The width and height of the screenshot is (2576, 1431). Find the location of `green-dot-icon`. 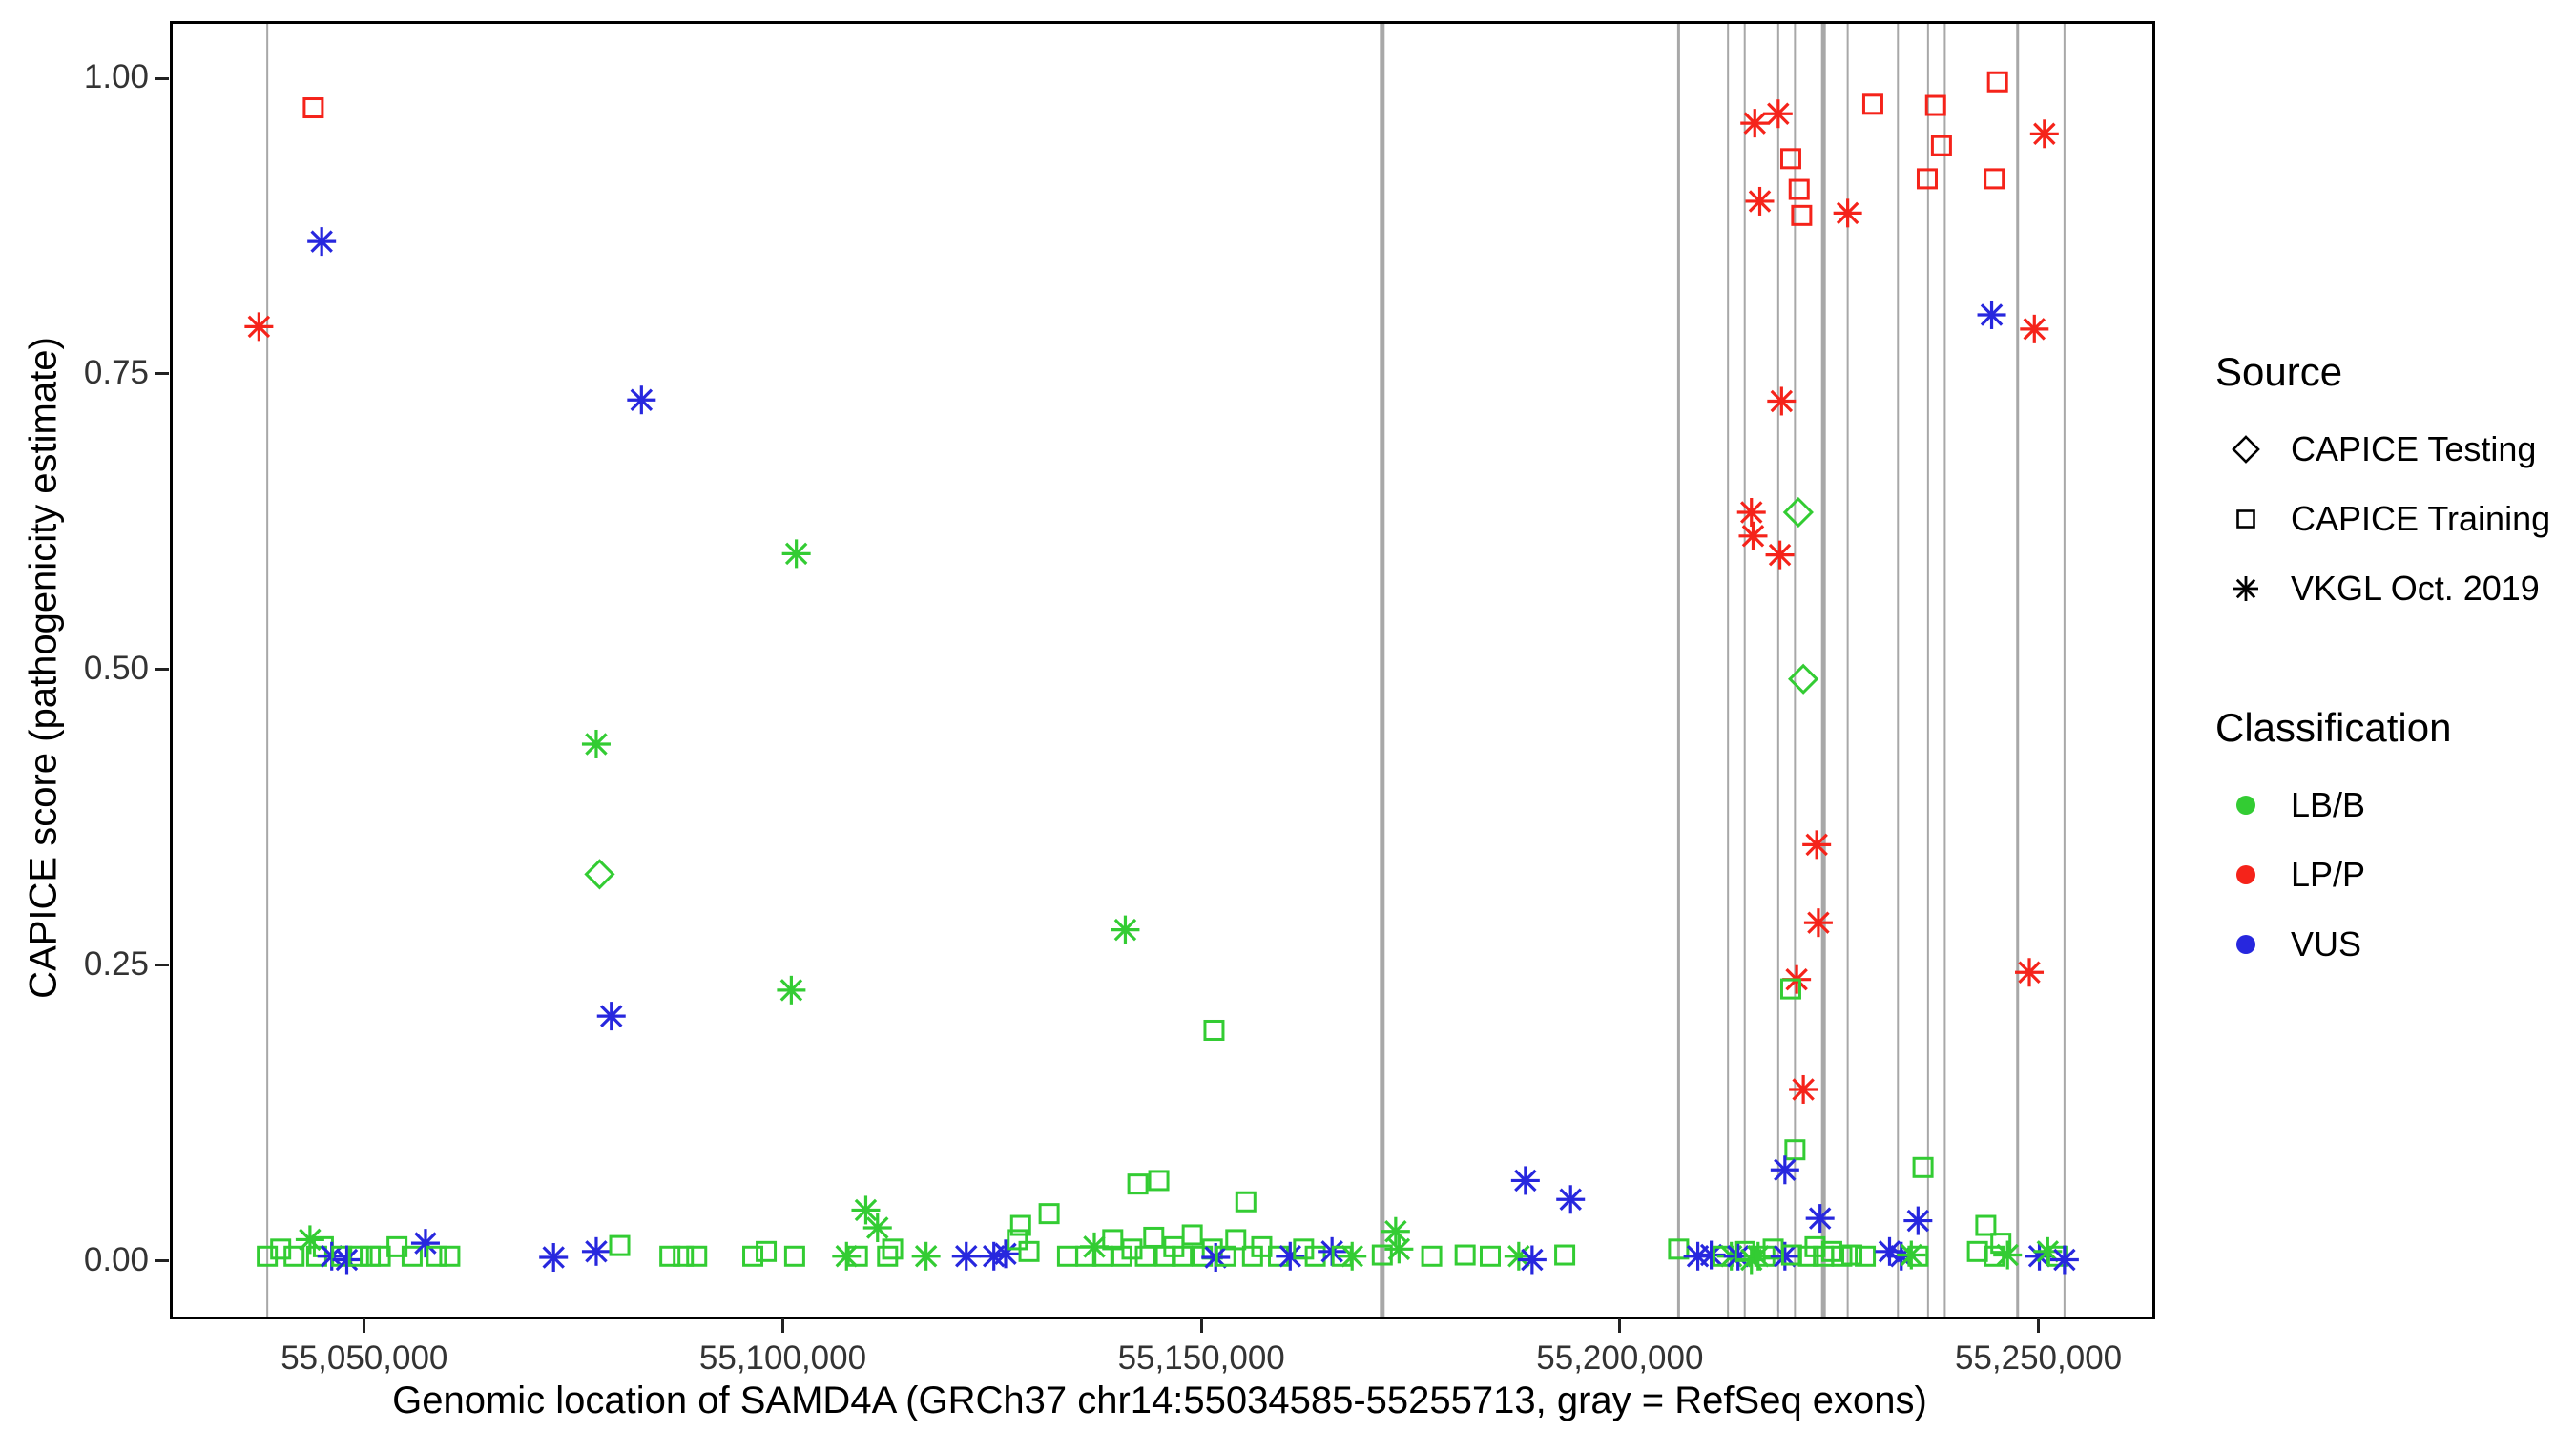

green-dot-icon is located at coordinates (2245, 805).